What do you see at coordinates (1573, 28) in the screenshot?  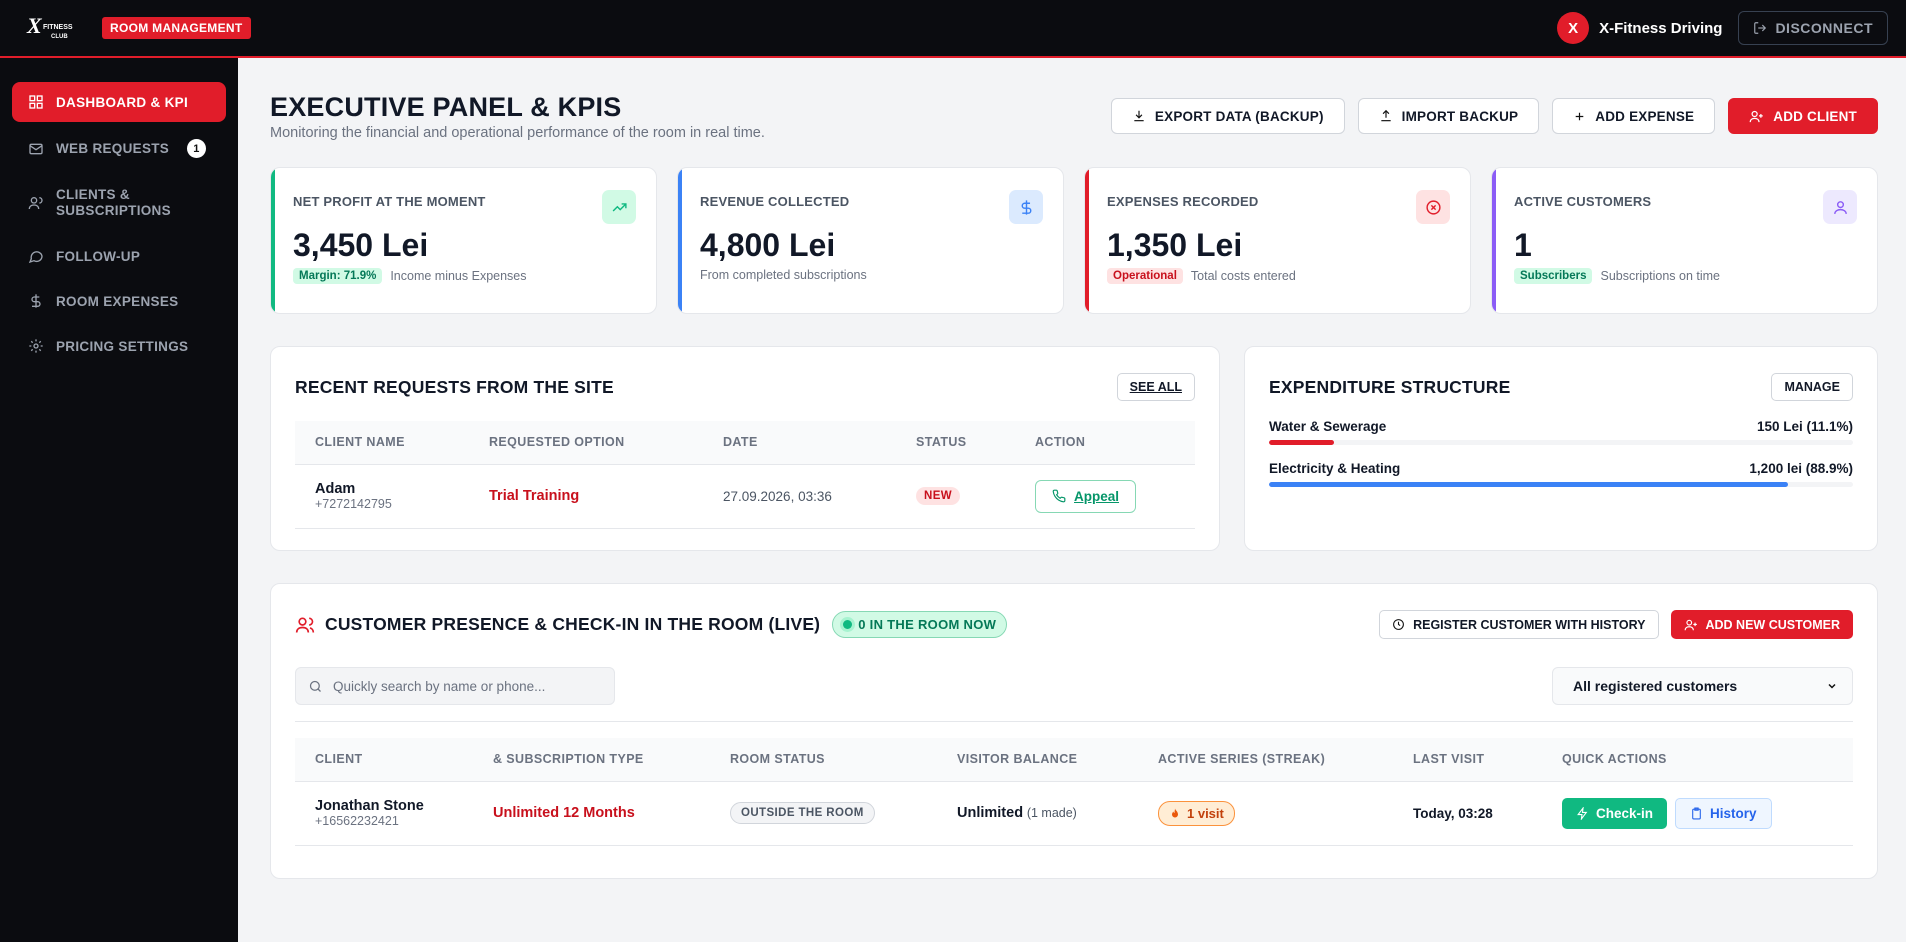 I see `avatar: X` at bounding box center [1573, 28].